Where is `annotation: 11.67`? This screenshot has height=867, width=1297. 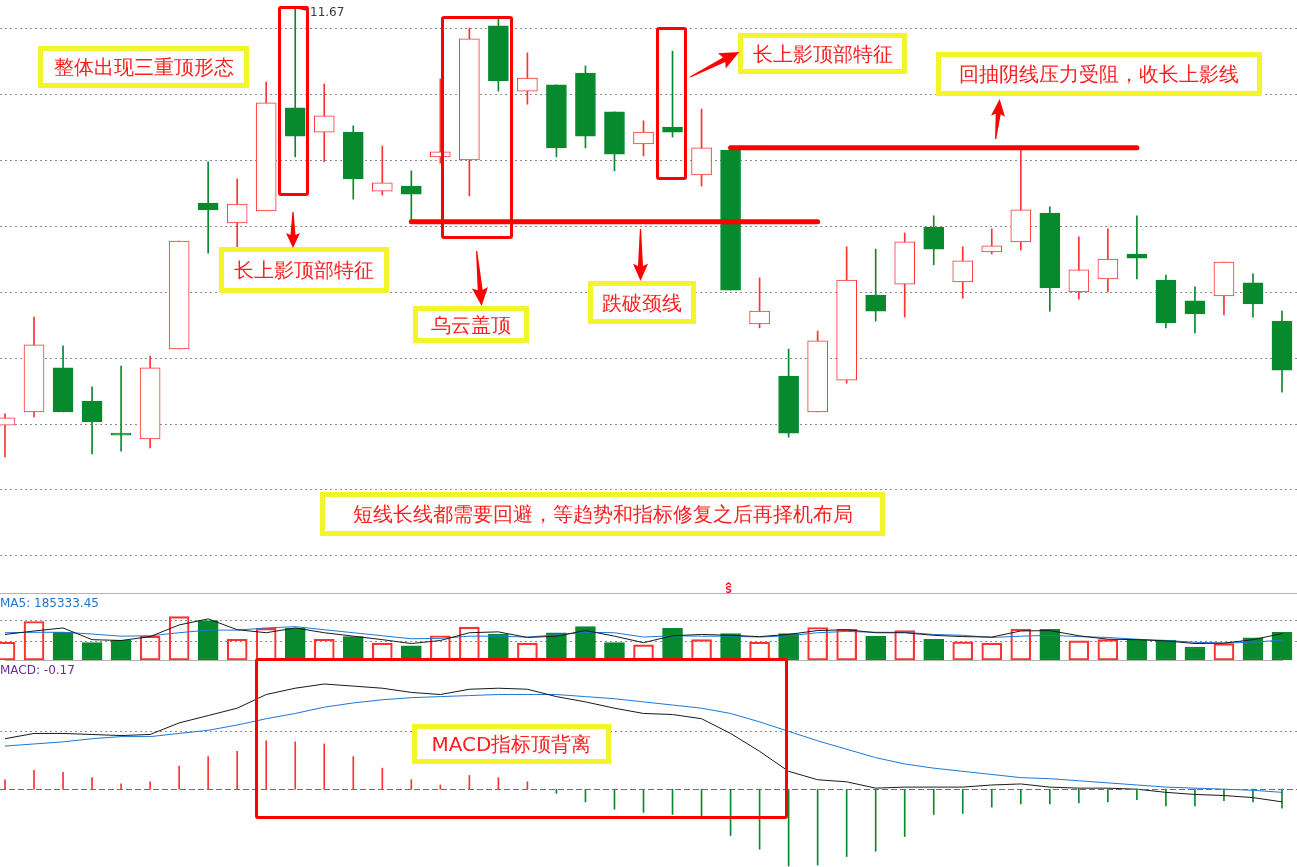
annotation: 11.67 is located at coordinates (327, 12).